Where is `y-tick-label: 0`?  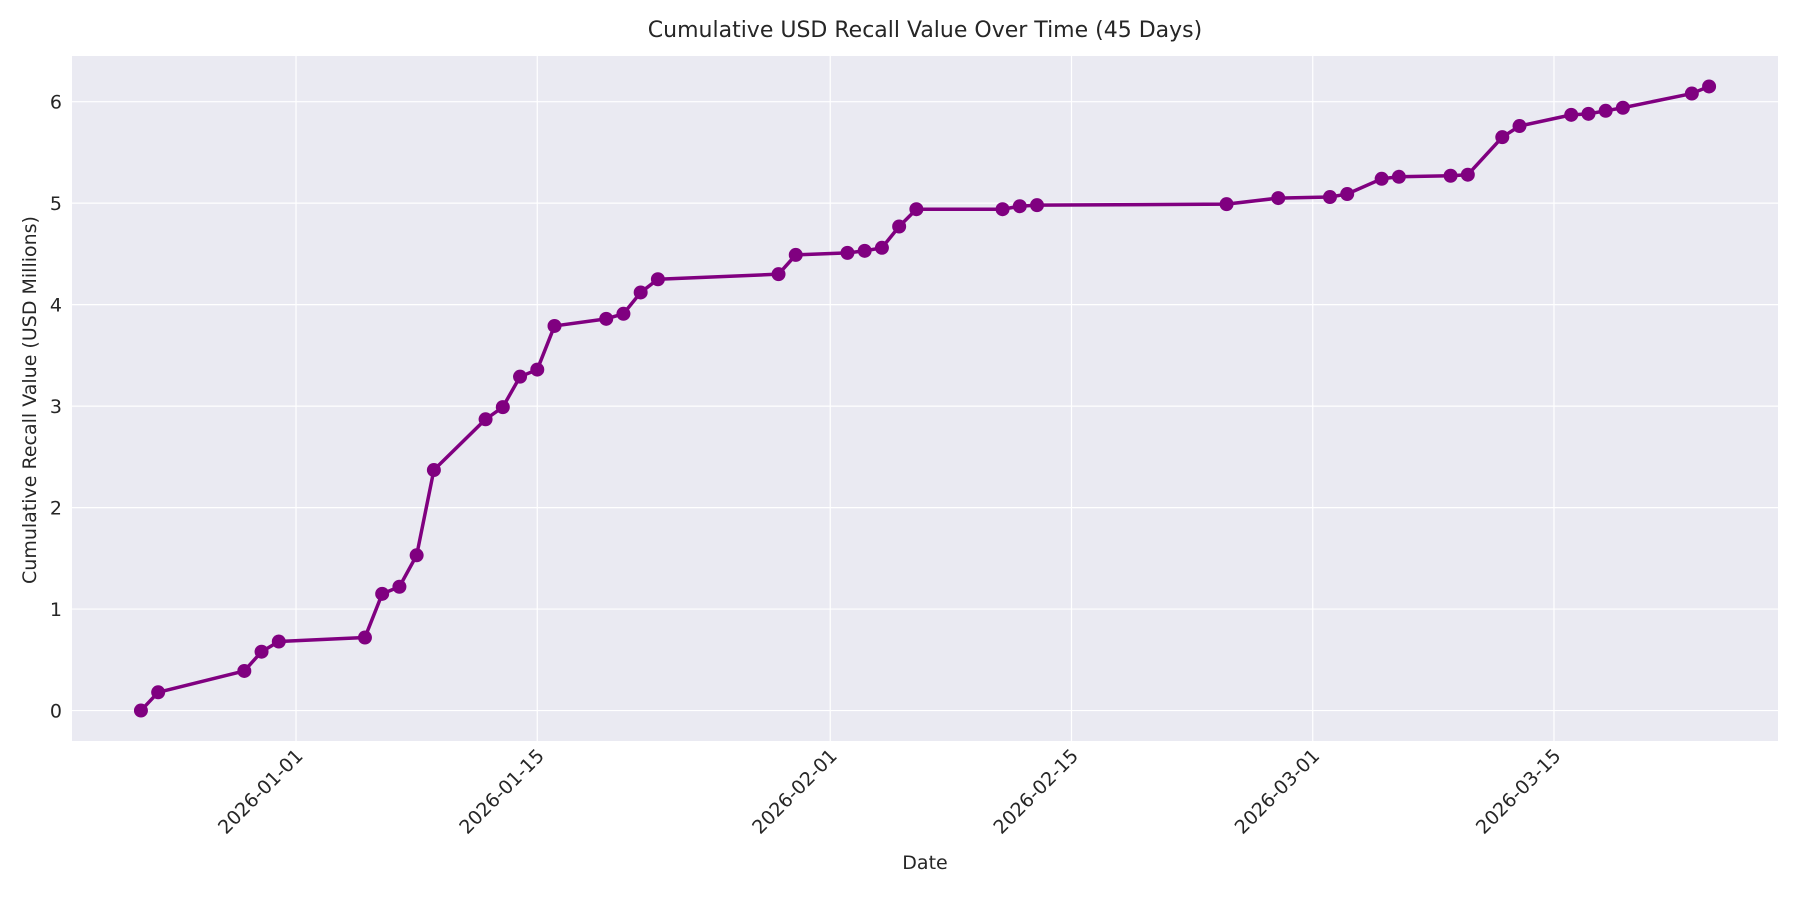 y-tick-label: 0 is located at coordinates (56, 712).